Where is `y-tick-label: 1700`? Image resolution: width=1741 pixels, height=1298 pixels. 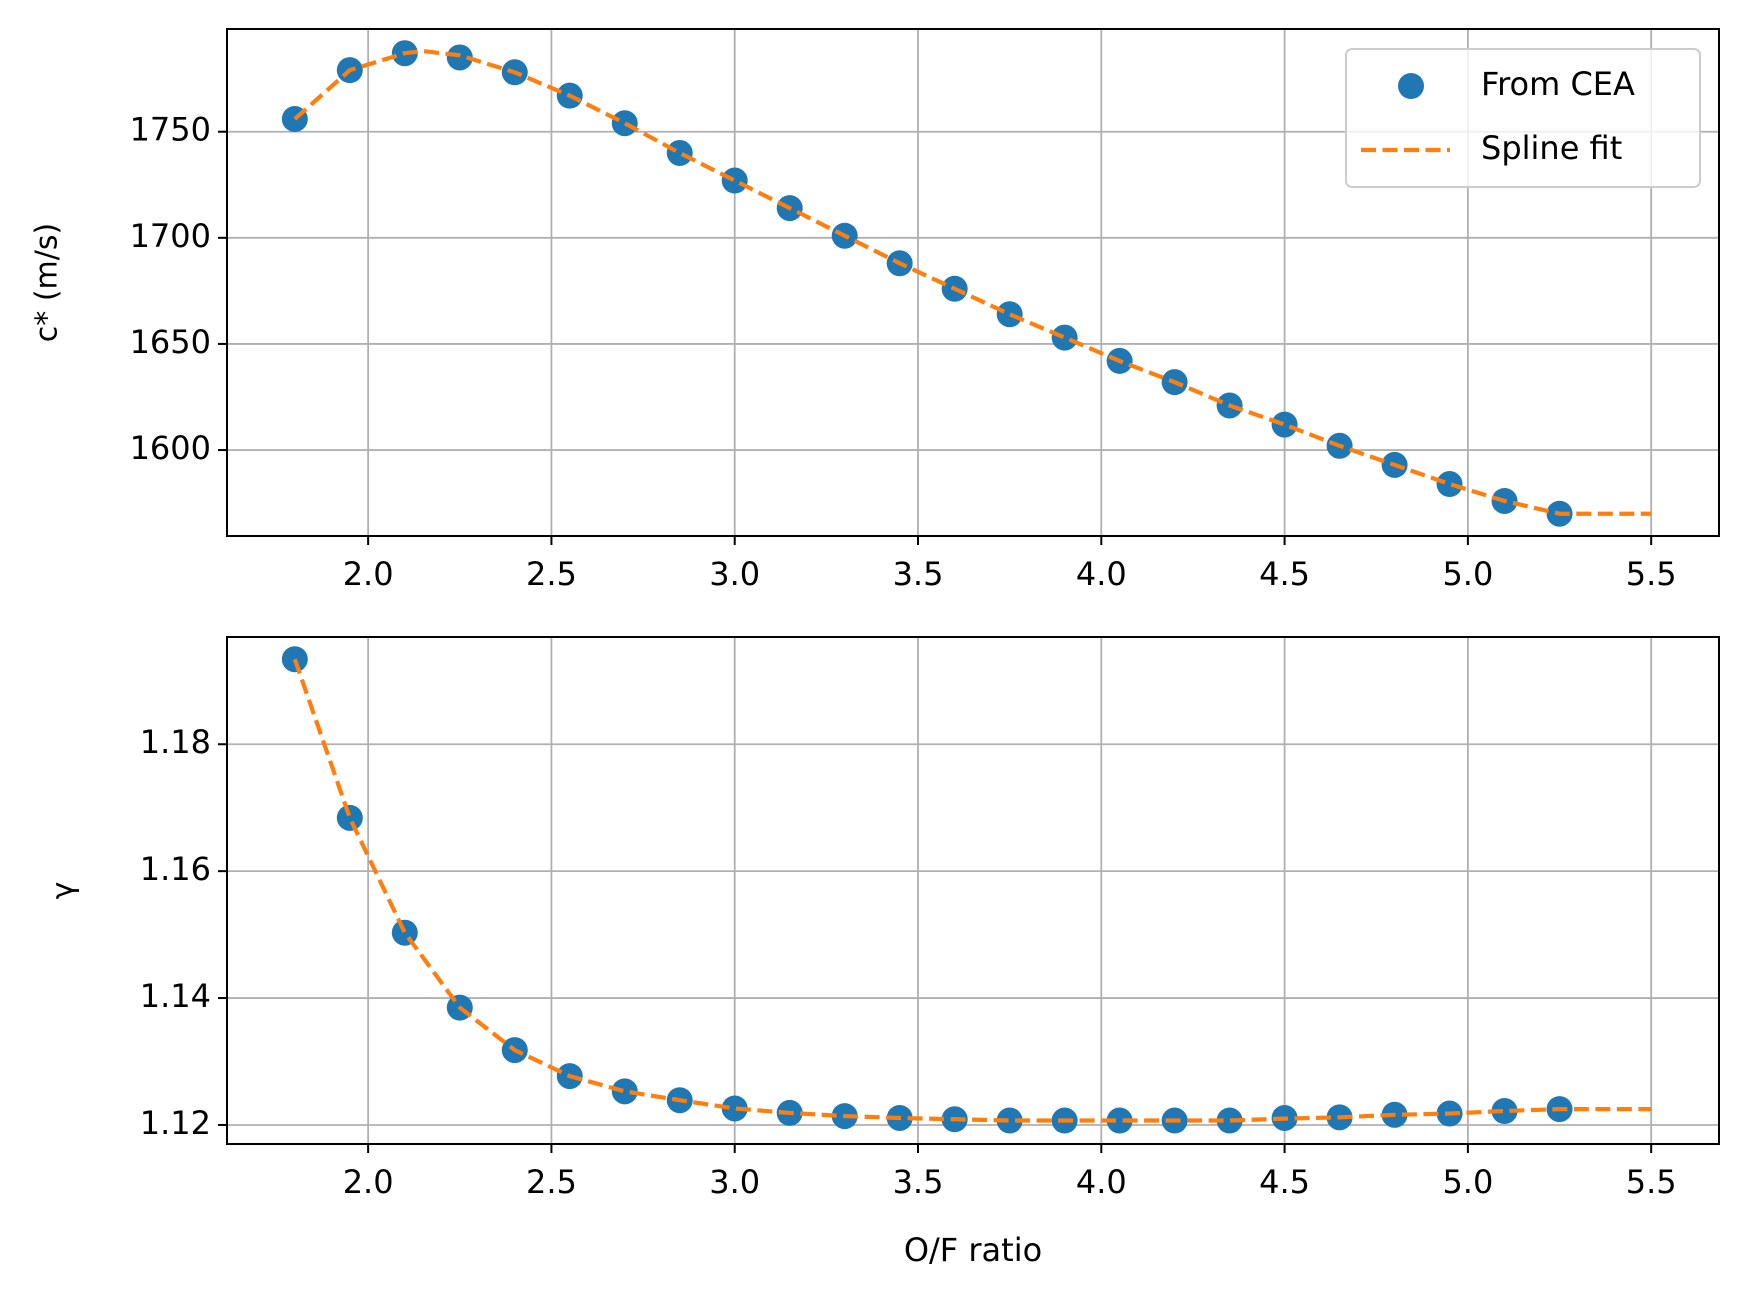 y-tick-label: 1700 is located at coordinates (170, 236).